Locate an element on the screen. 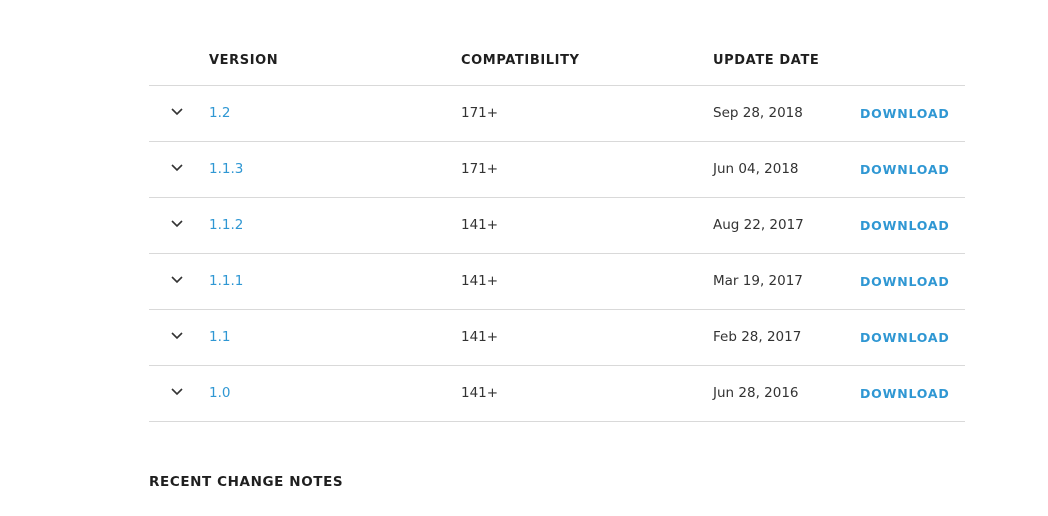 This screenshot has height=516, width=1048. table-row: 1.1.2 141+ Aug 22, 2017 DOWNLOAD is located at coordinates (557, 226).